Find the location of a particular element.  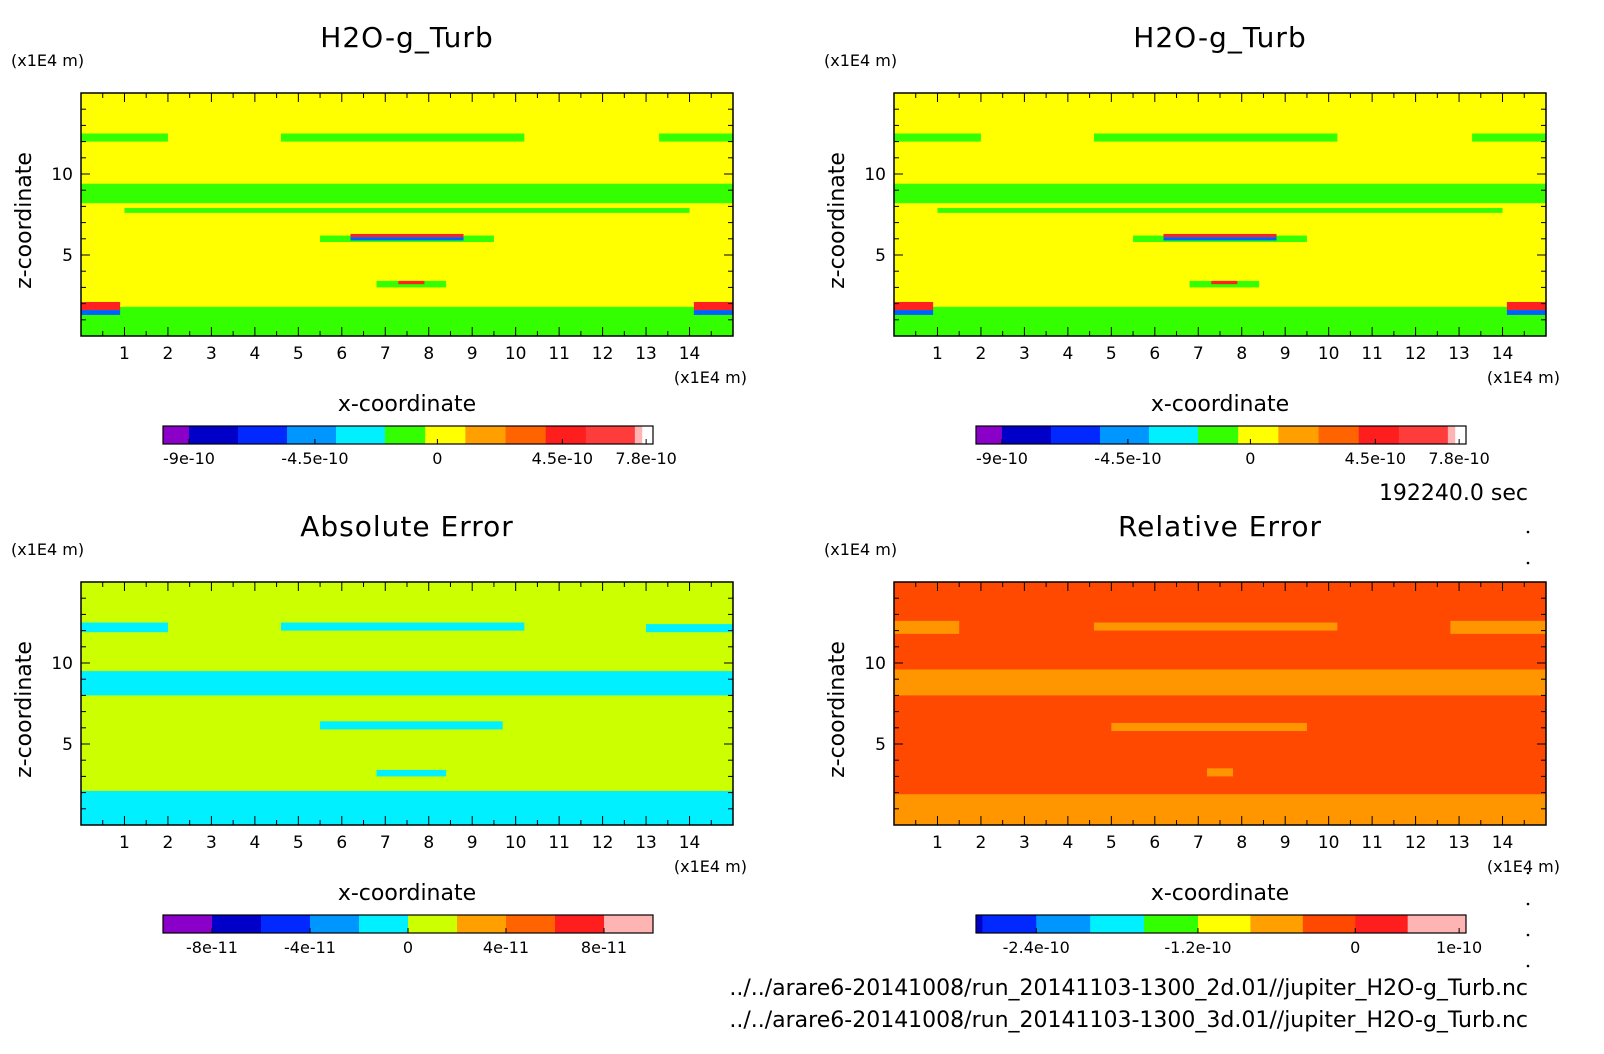

contour-regions is located at coordinates (407, 723).